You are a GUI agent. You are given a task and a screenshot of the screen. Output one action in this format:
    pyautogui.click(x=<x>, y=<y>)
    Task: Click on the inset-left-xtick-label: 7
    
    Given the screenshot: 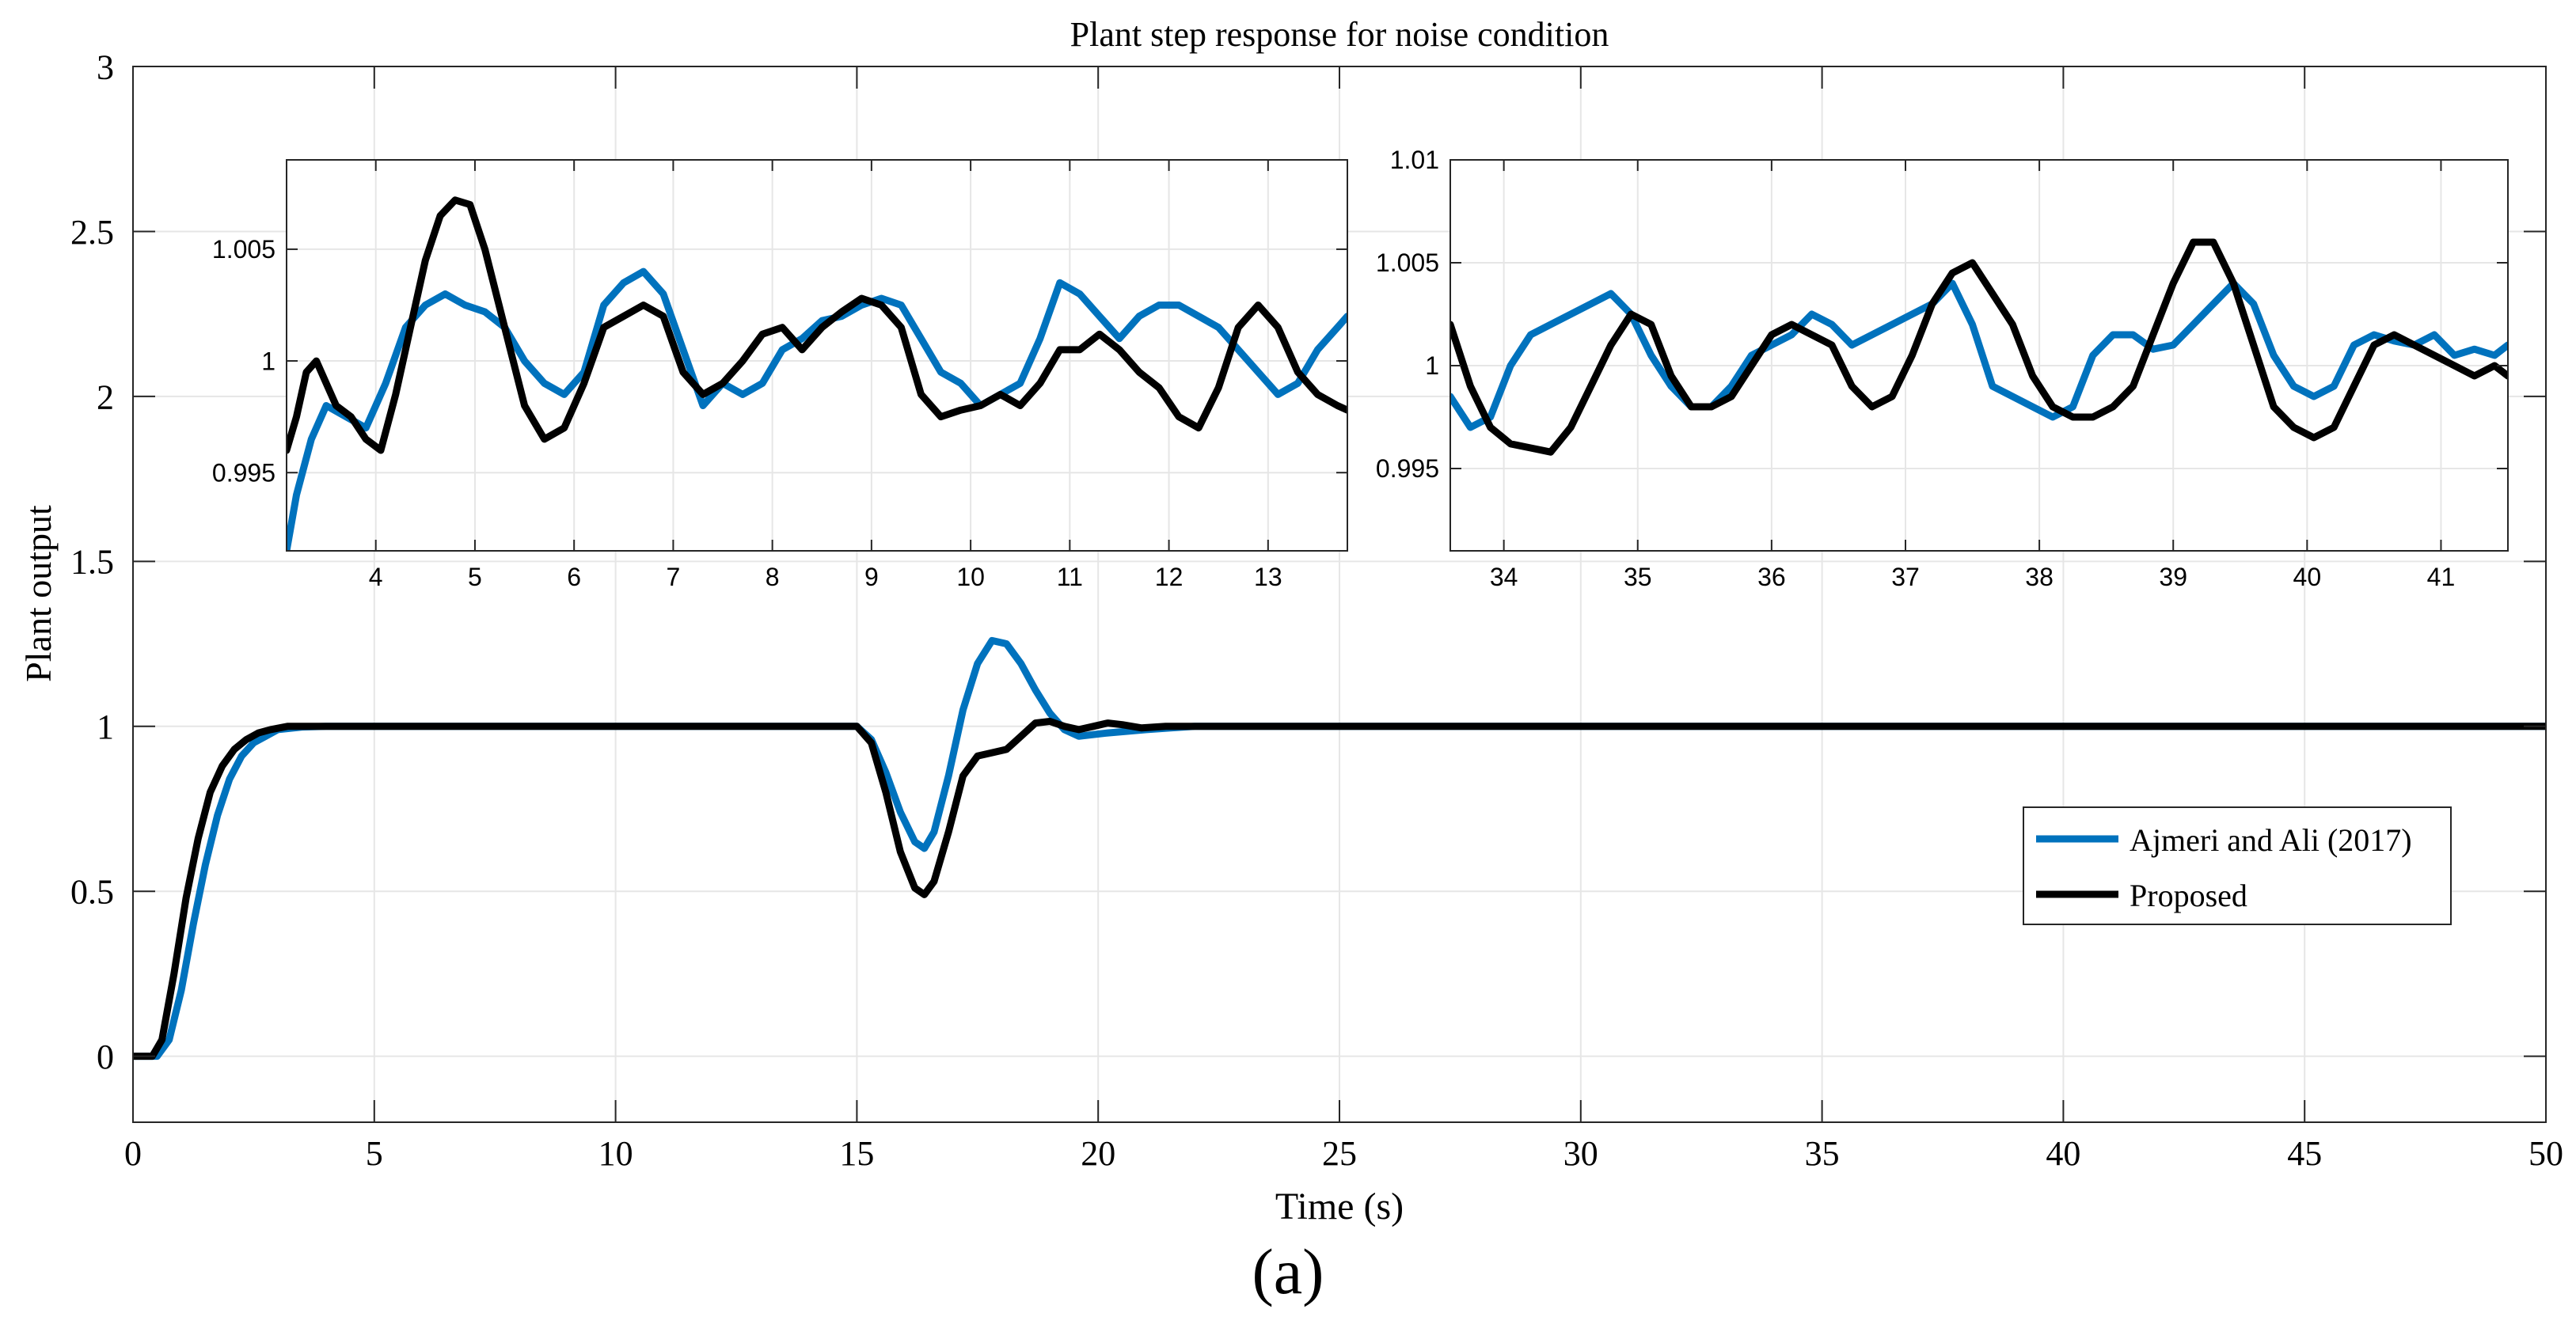 What is the action you would take?
    pyautogui.click(x=674, y=577)
    